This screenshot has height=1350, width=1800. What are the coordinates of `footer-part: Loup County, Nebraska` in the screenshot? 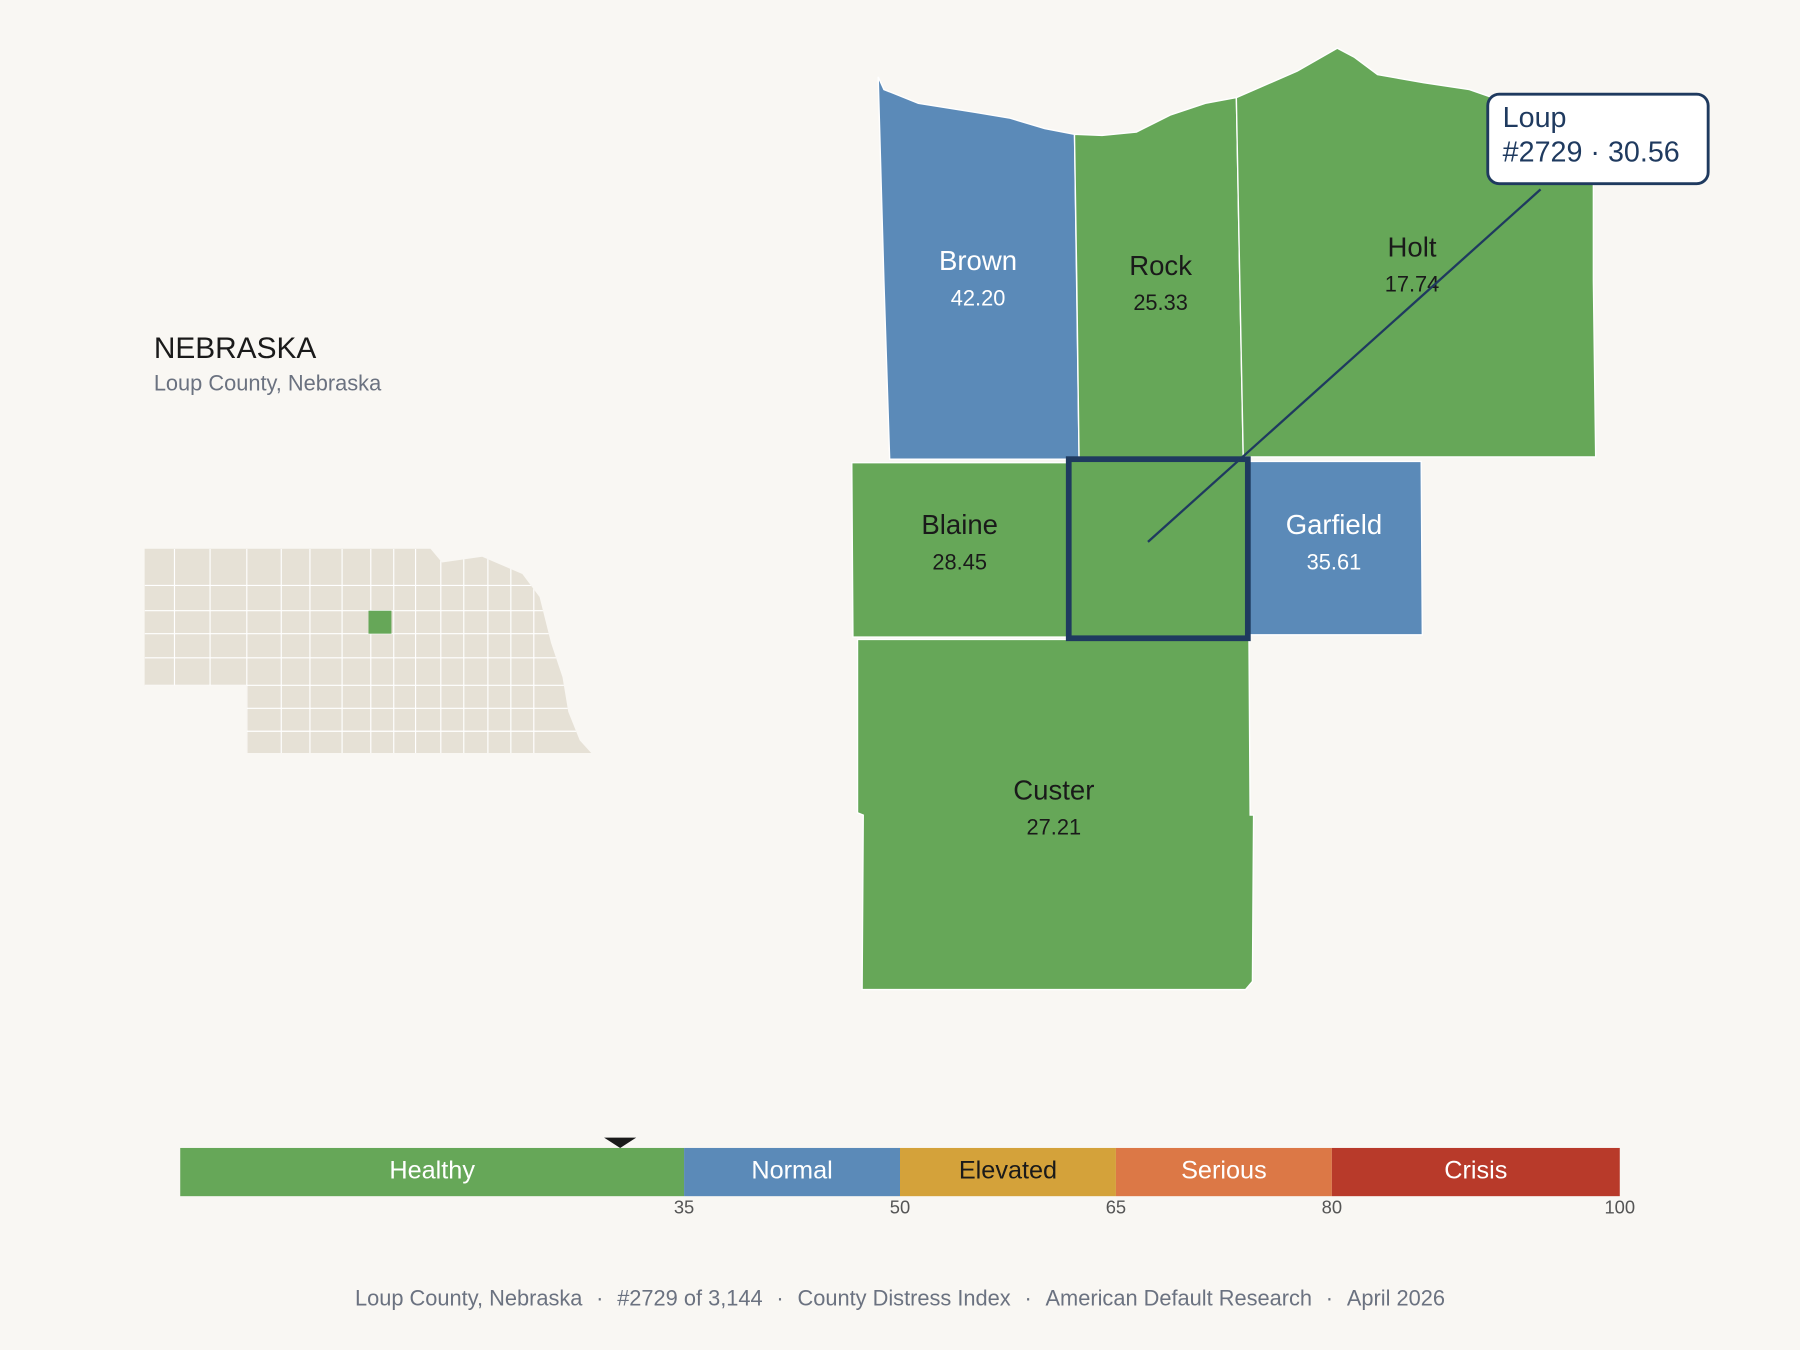 It's located at (469, 1297).